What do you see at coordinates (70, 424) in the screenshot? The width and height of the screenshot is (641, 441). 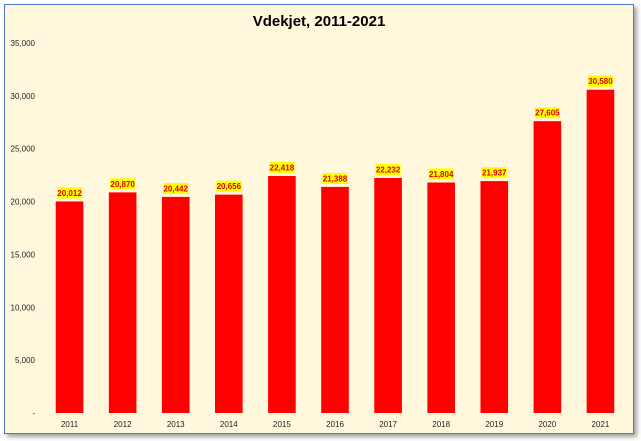 I see `x-tick-label: 2011` at bounding box center [70, 424].